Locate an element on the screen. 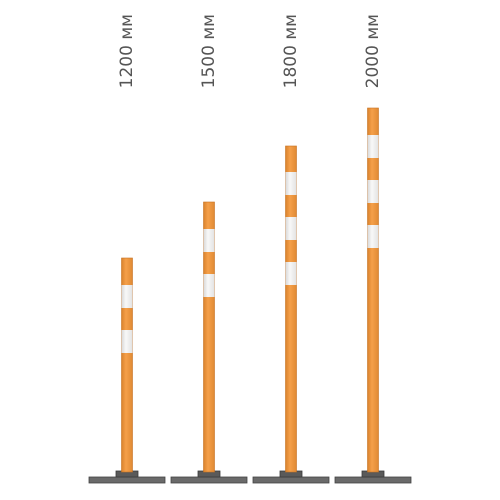 The width and height of the screenshot is (500, 500). height-label: 1500 мм is located at coordinates (209, 51).